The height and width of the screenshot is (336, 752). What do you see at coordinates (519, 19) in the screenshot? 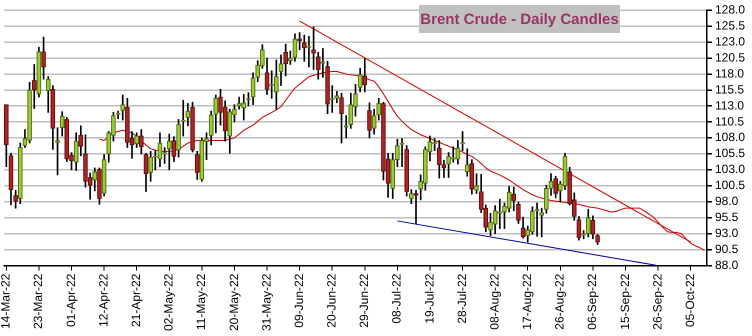
I see `chart-title: Brent Crude - Daily Candles` at bounding box center [519, 19].